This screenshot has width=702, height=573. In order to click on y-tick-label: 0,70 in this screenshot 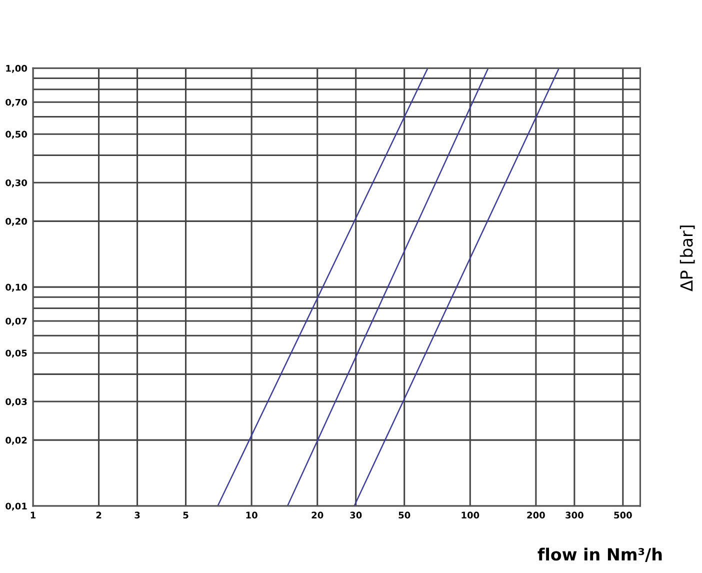, I will do `click(17, 102)`.